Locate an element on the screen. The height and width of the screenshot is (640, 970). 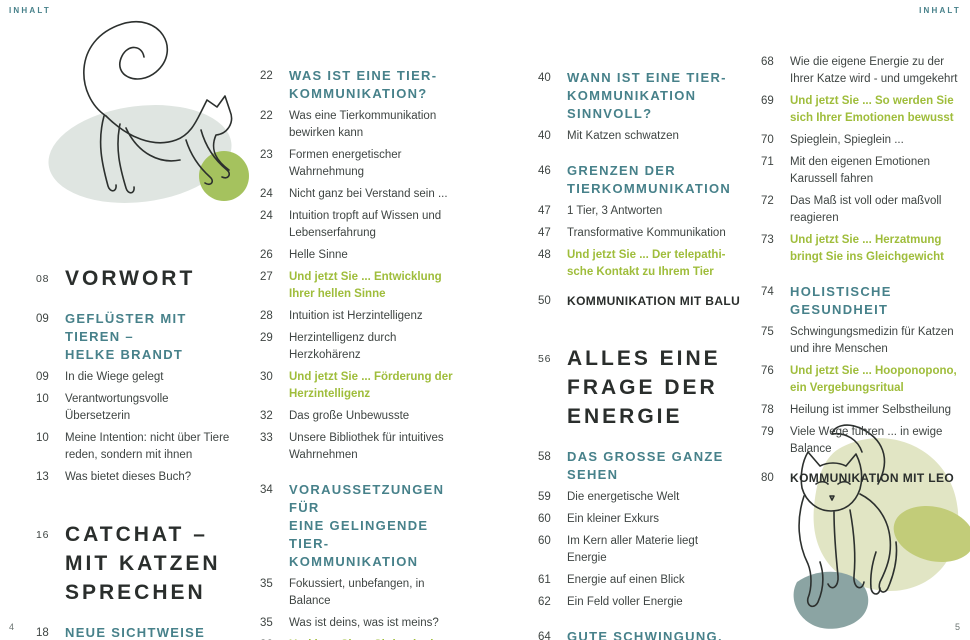
toc-entry: 58 DAS GROSSE GANZE SEHEN is located at coordinates (644, 466).